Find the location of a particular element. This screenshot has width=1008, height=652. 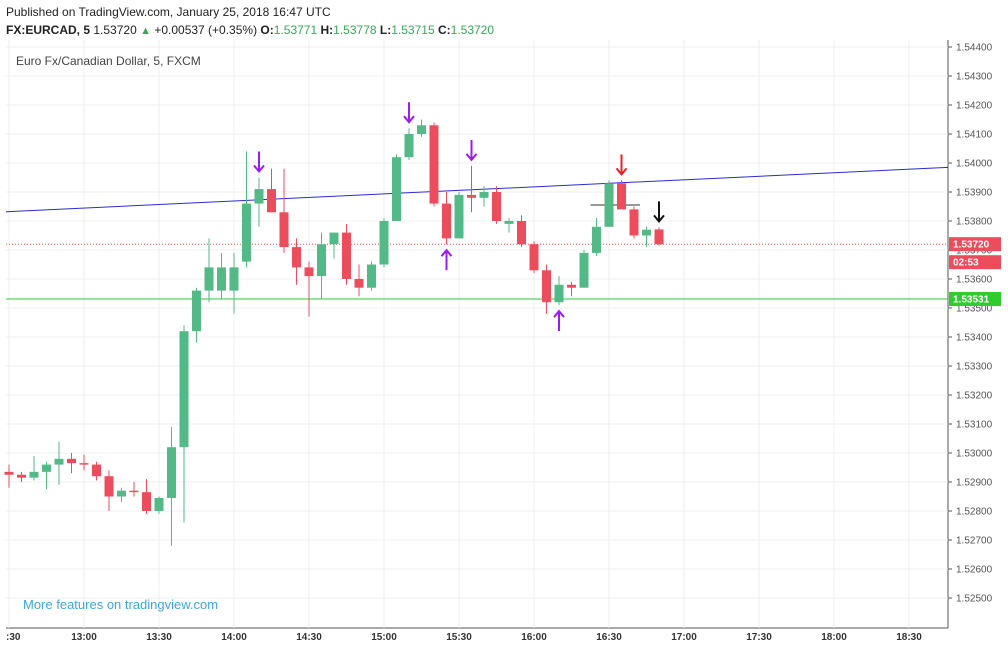

x-tick-label: 13:30 is located at coordinates (159, 637).